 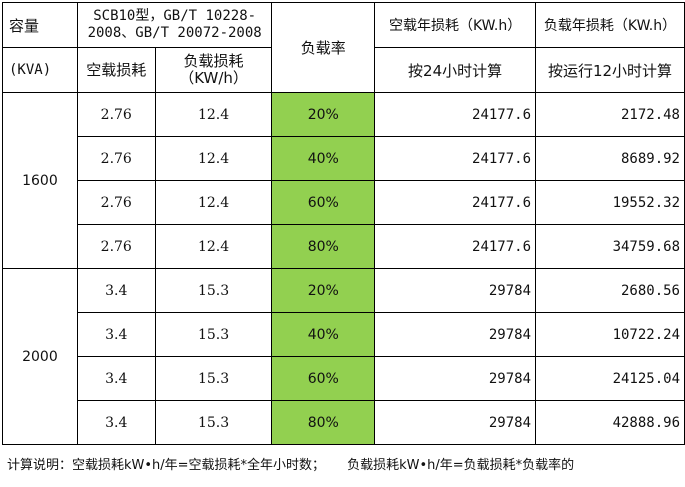 What do you see at coordinates (166, 465) in the screenshot?
I see `calculation-note-part1: 计算说明：空载损耗kW•h/年=空载损耗*全年小时数；` at bounding box center [166, 465].